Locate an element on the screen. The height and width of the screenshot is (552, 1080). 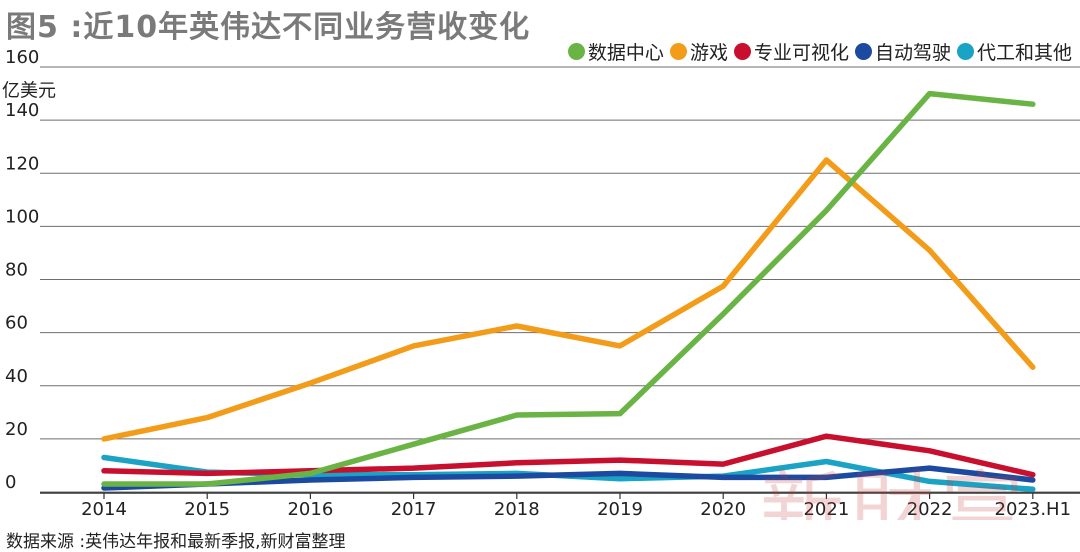
watermark: 新財富 is located at coordinates (895, 491).